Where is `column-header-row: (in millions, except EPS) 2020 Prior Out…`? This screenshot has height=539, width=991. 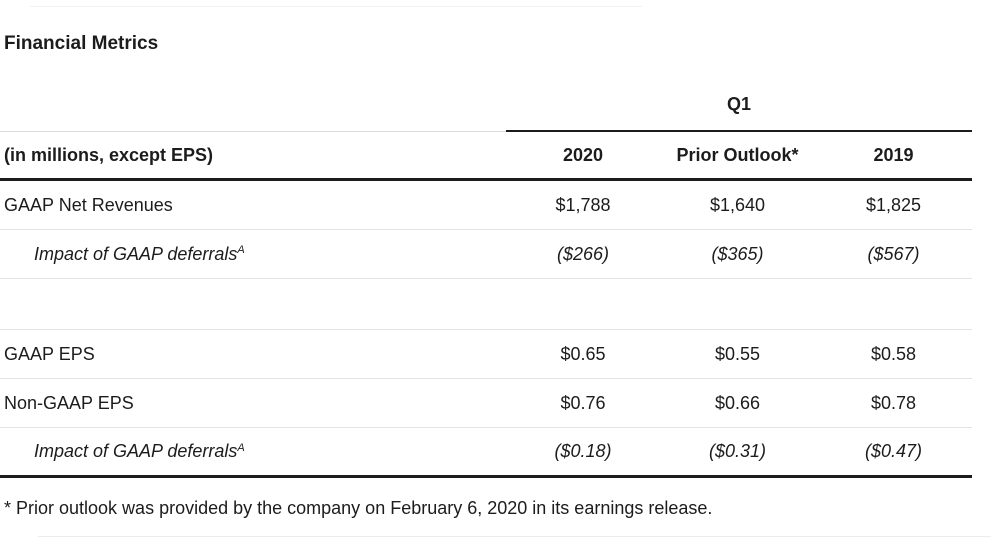 column-header-row: (in millions, except EPS) 2020 Prior Out… is located at coordinates (486, 156).